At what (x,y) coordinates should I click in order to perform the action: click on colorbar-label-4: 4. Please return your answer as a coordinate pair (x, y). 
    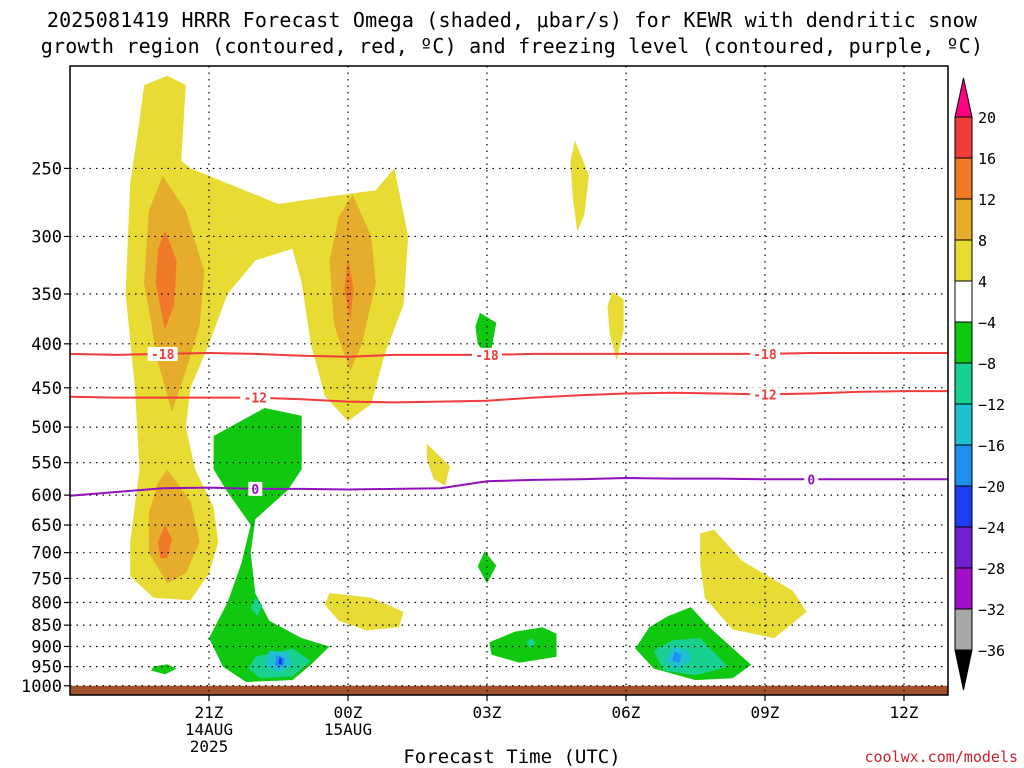
    Looking at the image, I should click on (982, 282).